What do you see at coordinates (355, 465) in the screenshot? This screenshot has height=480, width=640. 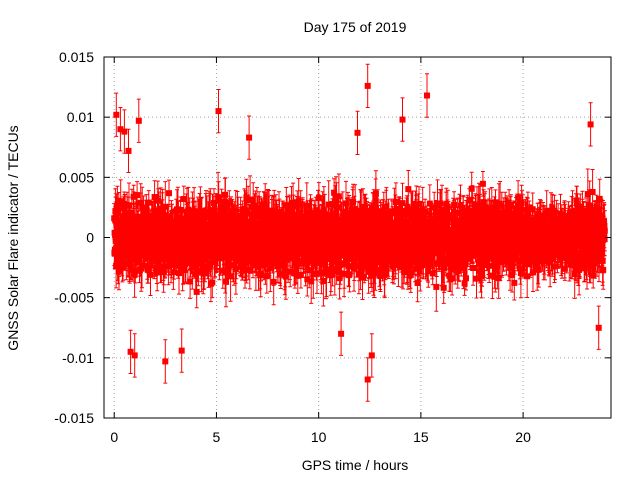 I see `x-axis-label: GPS time / hours` at bounding box center [355, 465].